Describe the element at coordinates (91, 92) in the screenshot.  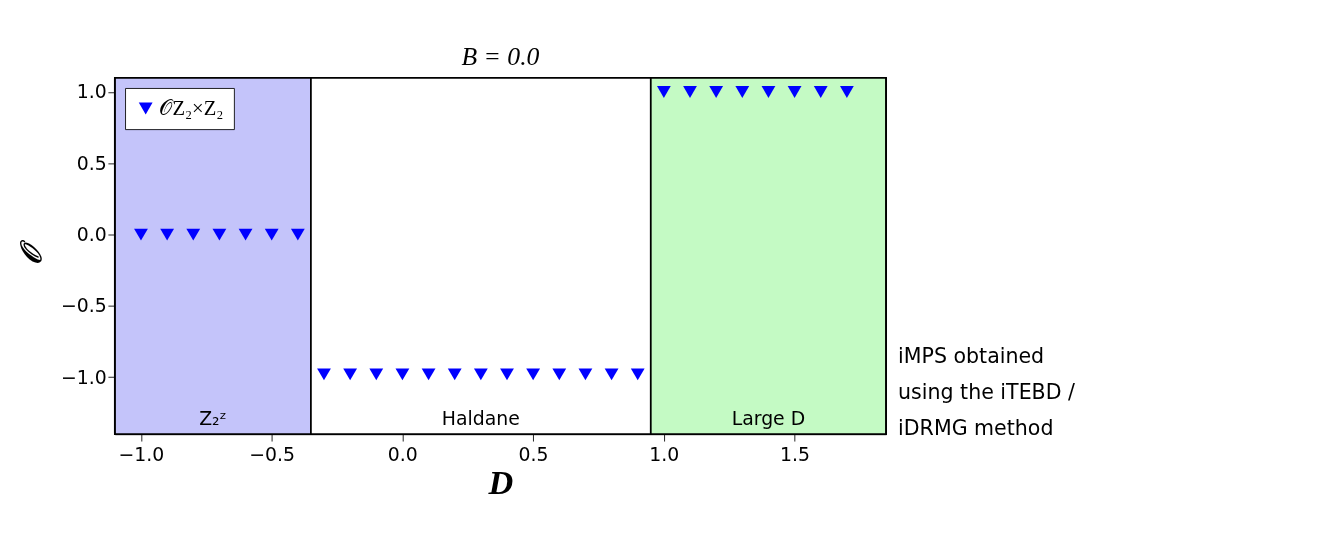
I see `y-tick-label: 1.0` at that location.